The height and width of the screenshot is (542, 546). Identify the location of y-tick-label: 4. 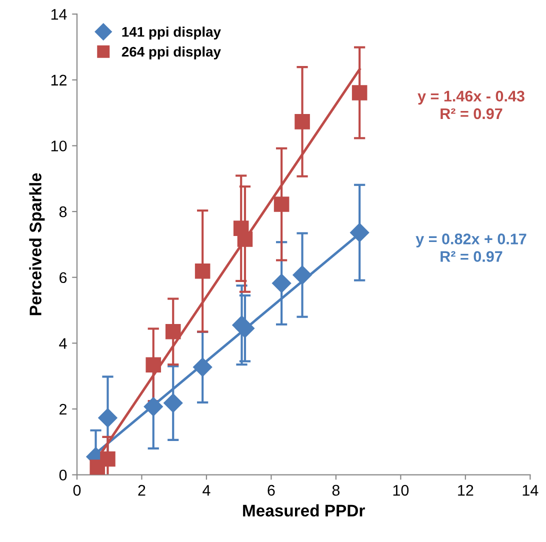
(63, 343).